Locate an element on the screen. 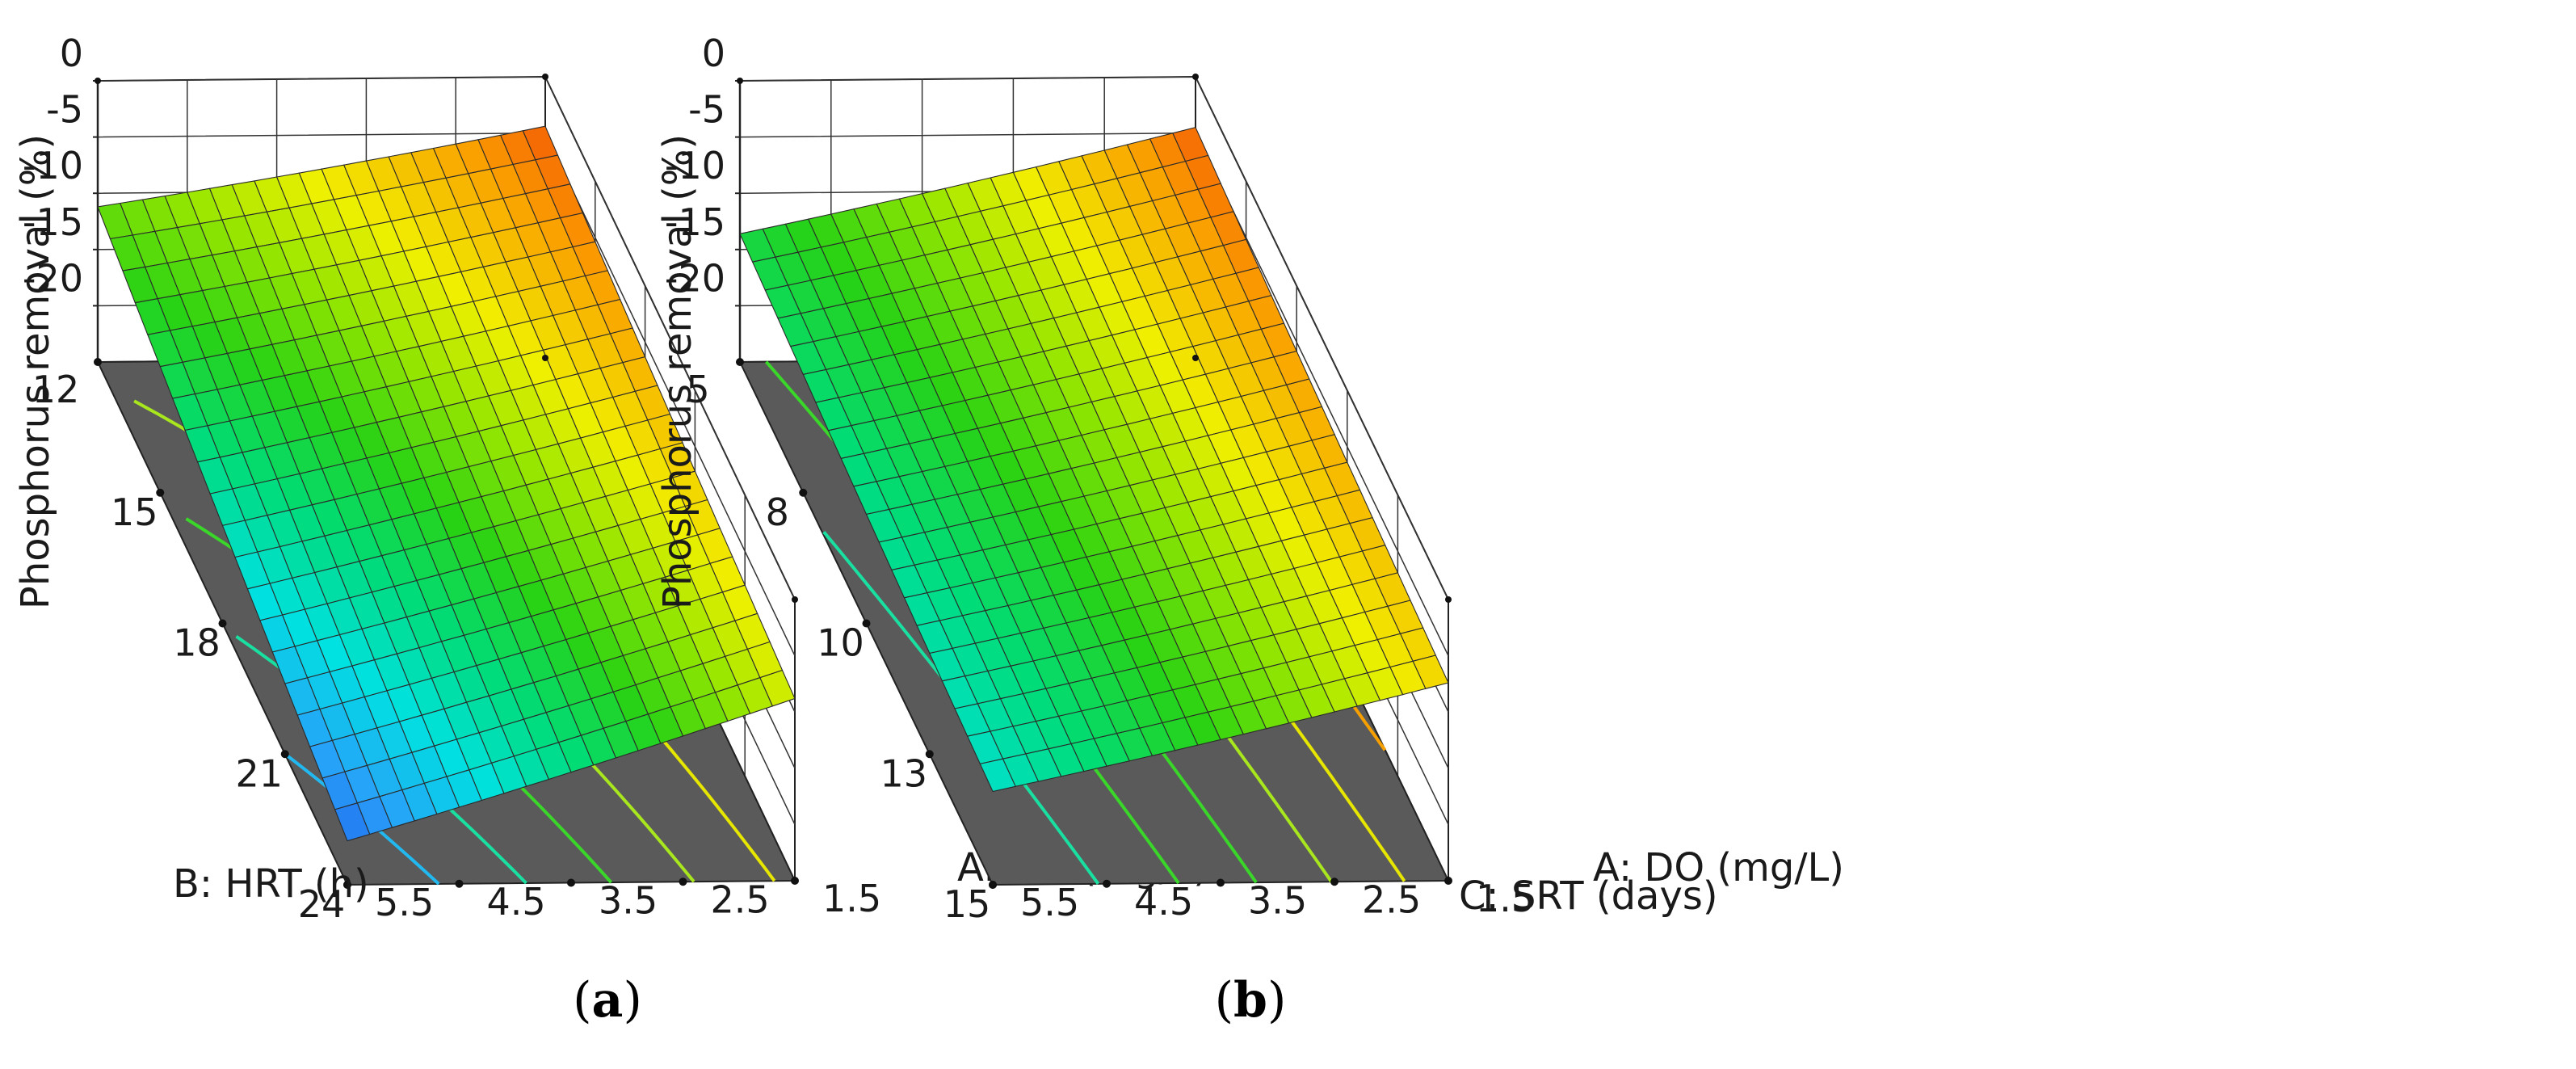 The height and width of the screenshot is (1069, 2576). panel-label-letter: b is located at coordinates (1250, 1000).